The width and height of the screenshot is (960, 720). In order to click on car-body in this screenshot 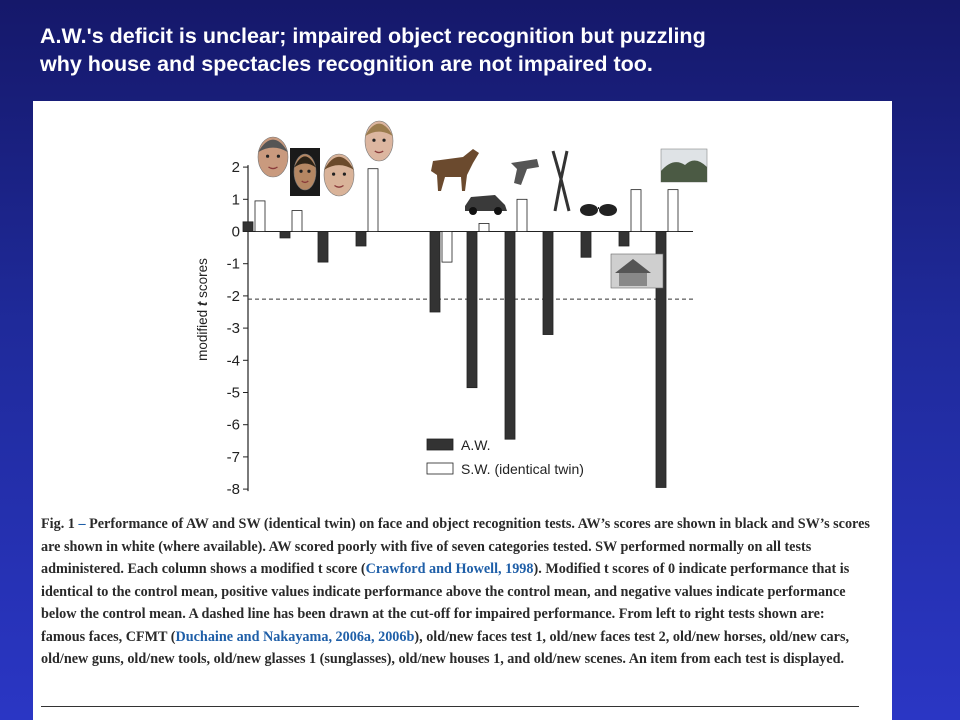, I will do `click(486, 203)`.